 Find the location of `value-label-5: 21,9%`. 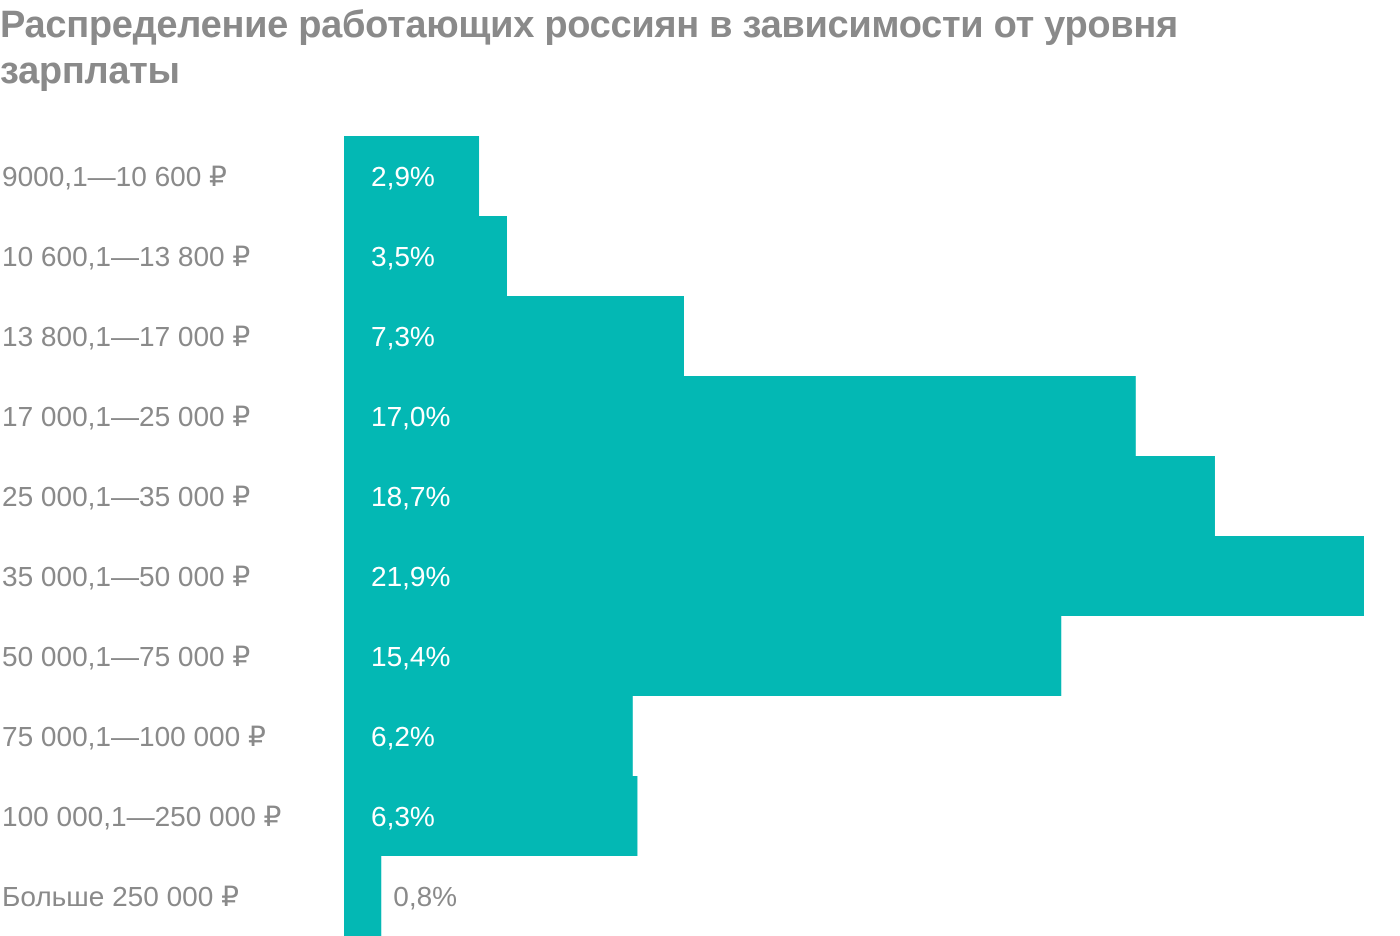

value-label-5: 21,9% is located at coordinates (410, 576).